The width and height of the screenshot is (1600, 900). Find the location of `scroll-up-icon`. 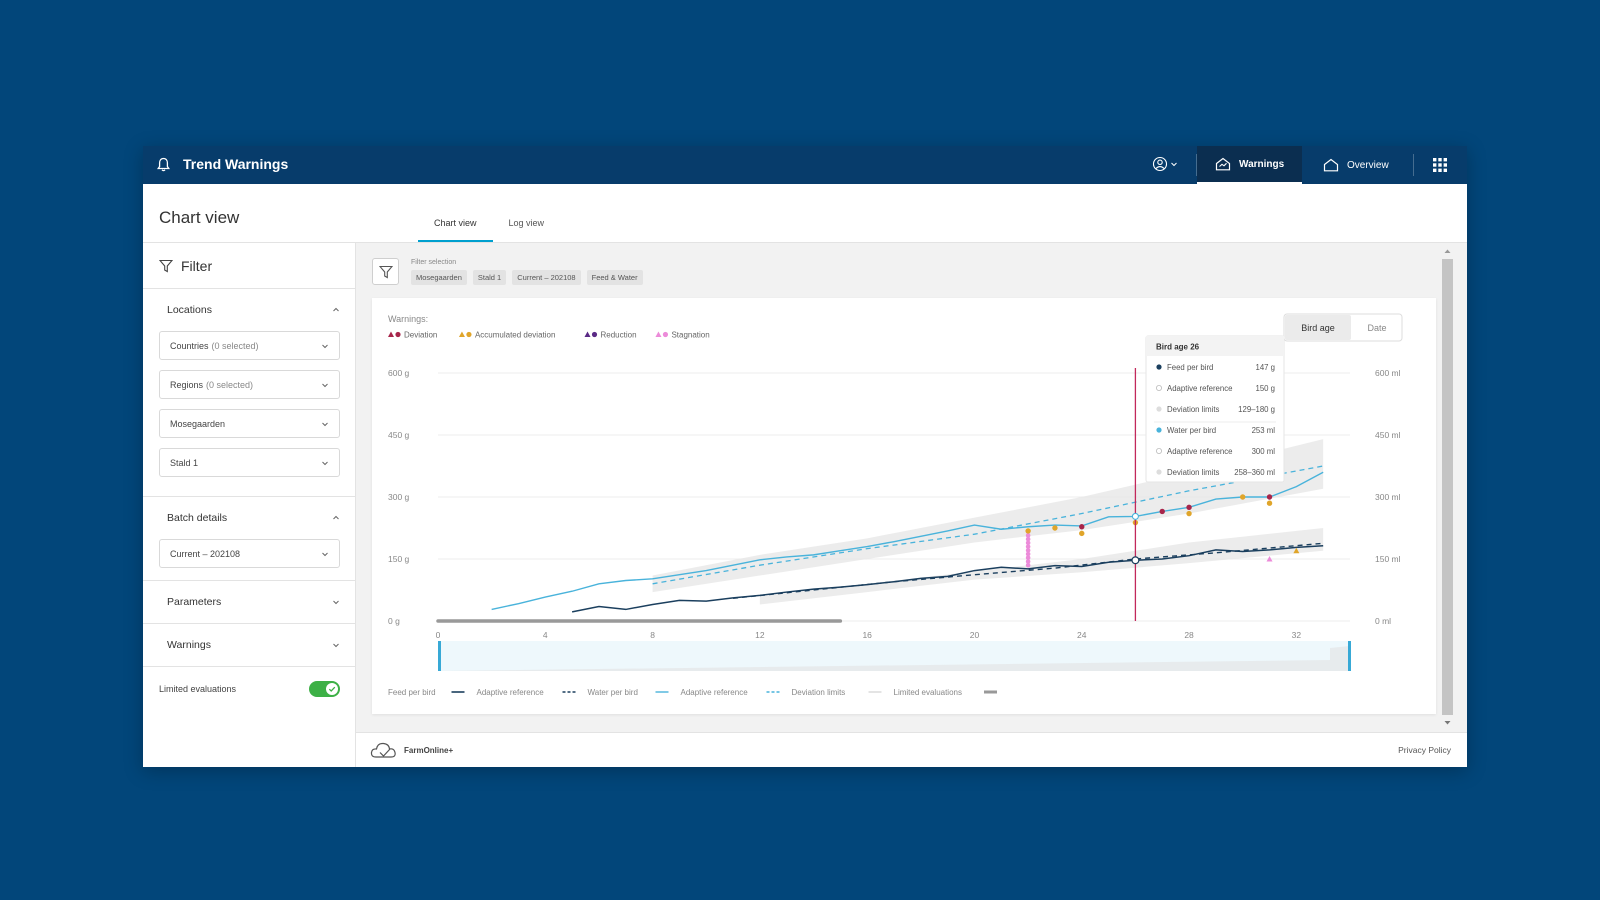

scroll-up-icon is located at coordinates (1447, 251).